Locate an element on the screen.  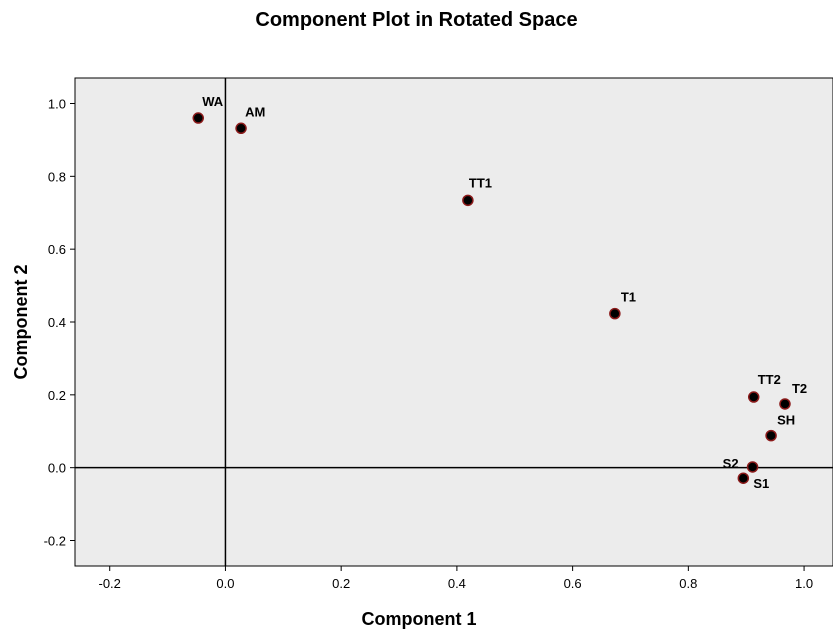
point-label: S1 is located at coordinates (761, 483).